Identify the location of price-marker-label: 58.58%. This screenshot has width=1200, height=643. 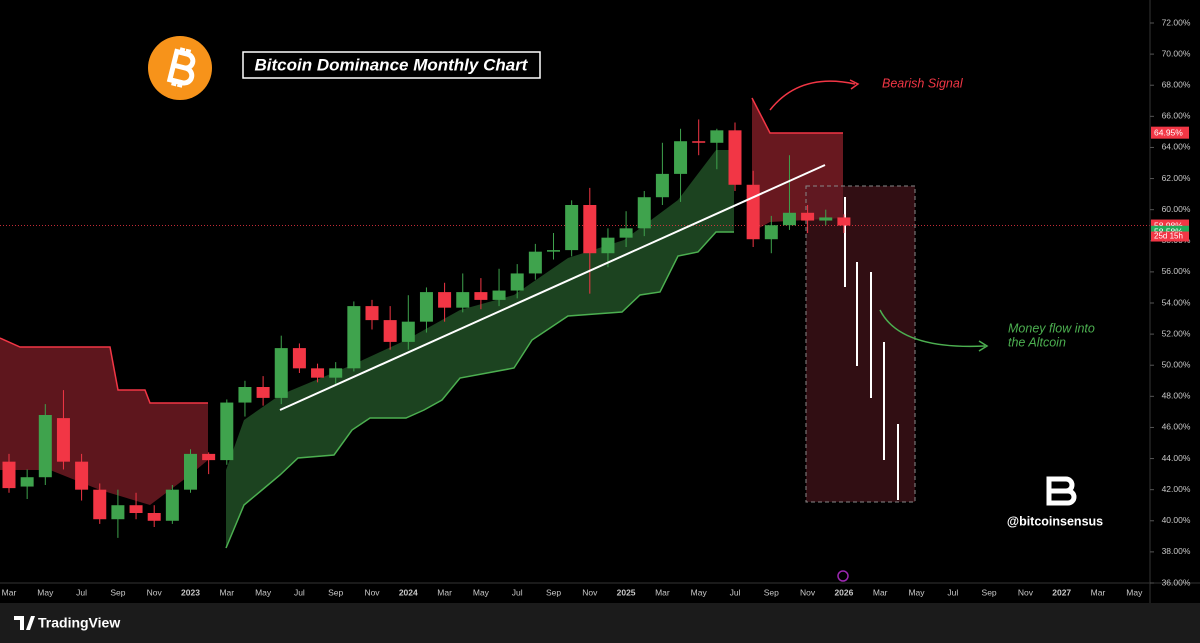
(1168, 232).